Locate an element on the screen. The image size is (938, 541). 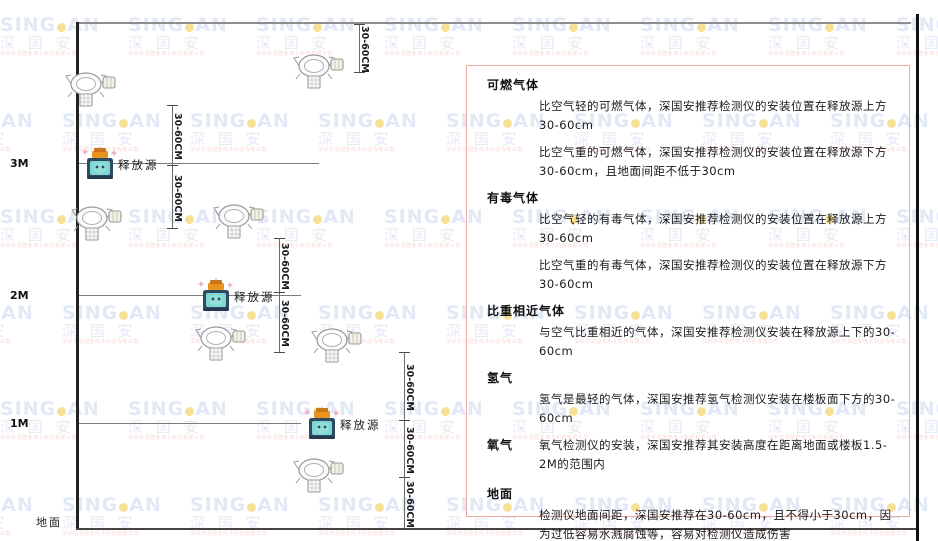
guideline-paragraph: 比空气重的有毒气体，深国安推荐检测仪的安装位置在释放源下方30-60cm is located at coordinates (713, 274).